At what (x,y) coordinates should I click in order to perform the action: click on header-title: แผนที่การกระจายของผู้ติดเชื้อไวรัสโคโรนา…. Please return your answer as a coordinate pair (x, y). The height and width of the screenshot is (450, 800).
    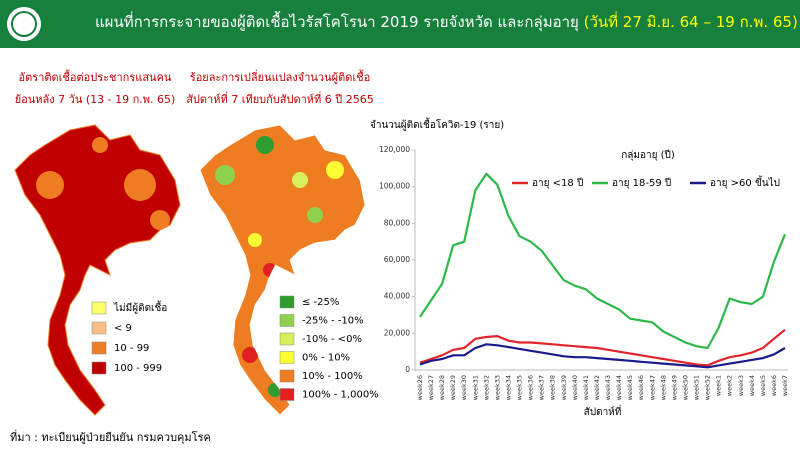
    Looking at the image, I should click on (446, 21).